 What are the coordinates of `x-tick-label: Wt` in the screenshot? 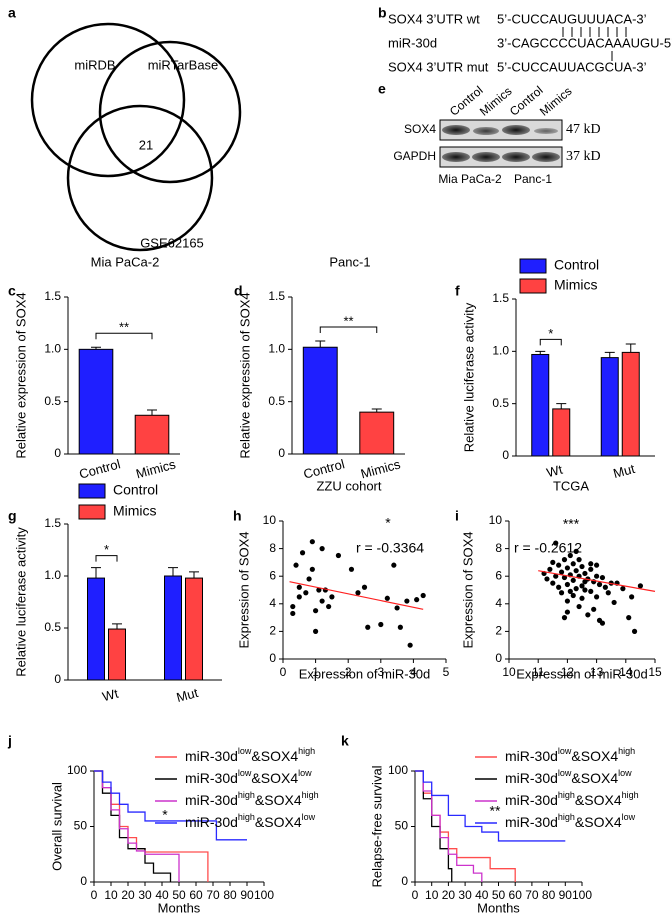 It's located at (555, 471).